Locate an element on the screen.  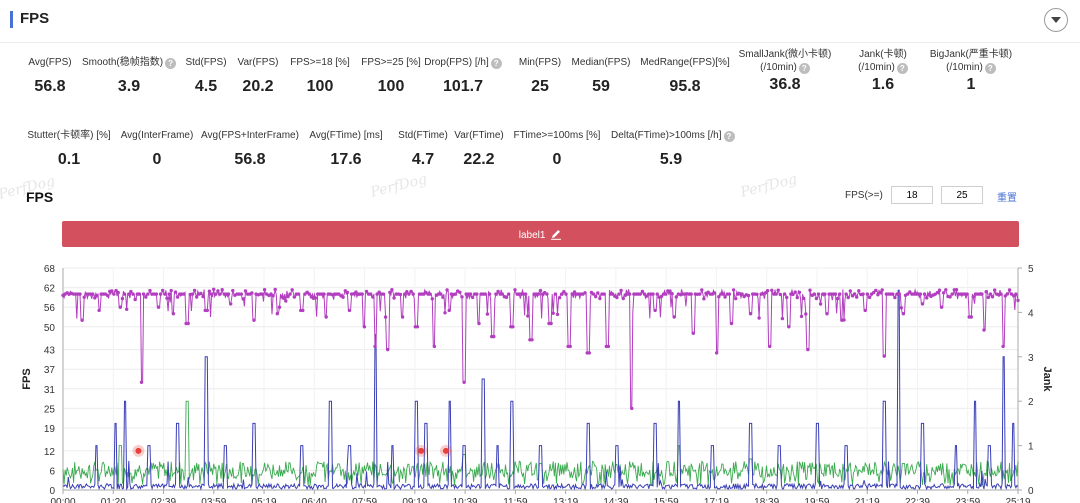
label-band: label1 is located at coordinates (540, 234).